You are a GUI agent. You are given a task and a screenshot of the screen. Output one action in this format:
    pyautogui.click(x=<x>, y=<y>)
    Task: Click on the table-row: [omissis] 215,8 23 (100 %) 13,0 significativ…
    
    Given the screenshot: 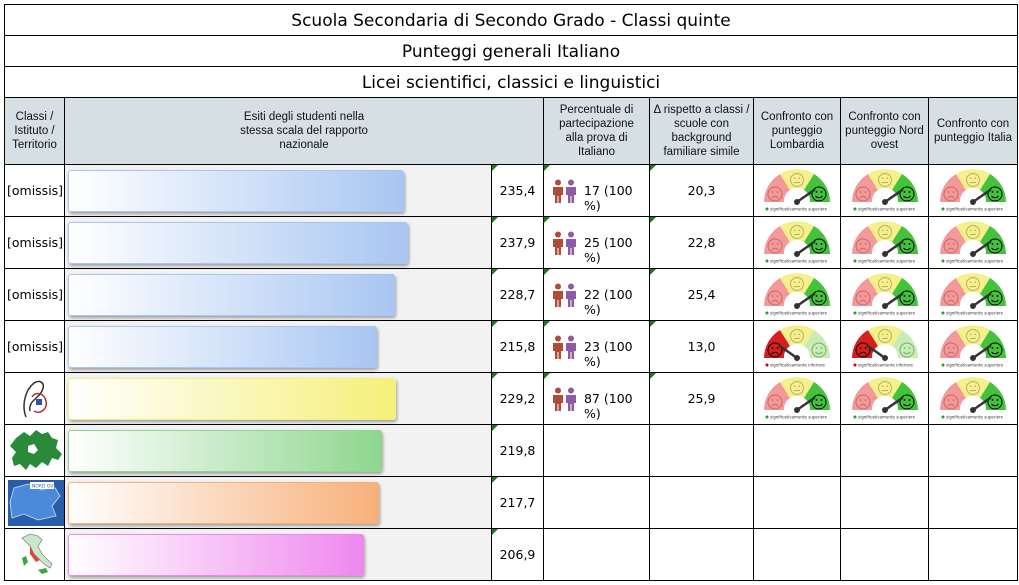 What is the action you would take?
    pyautogui.click(x=511, y=346)
    